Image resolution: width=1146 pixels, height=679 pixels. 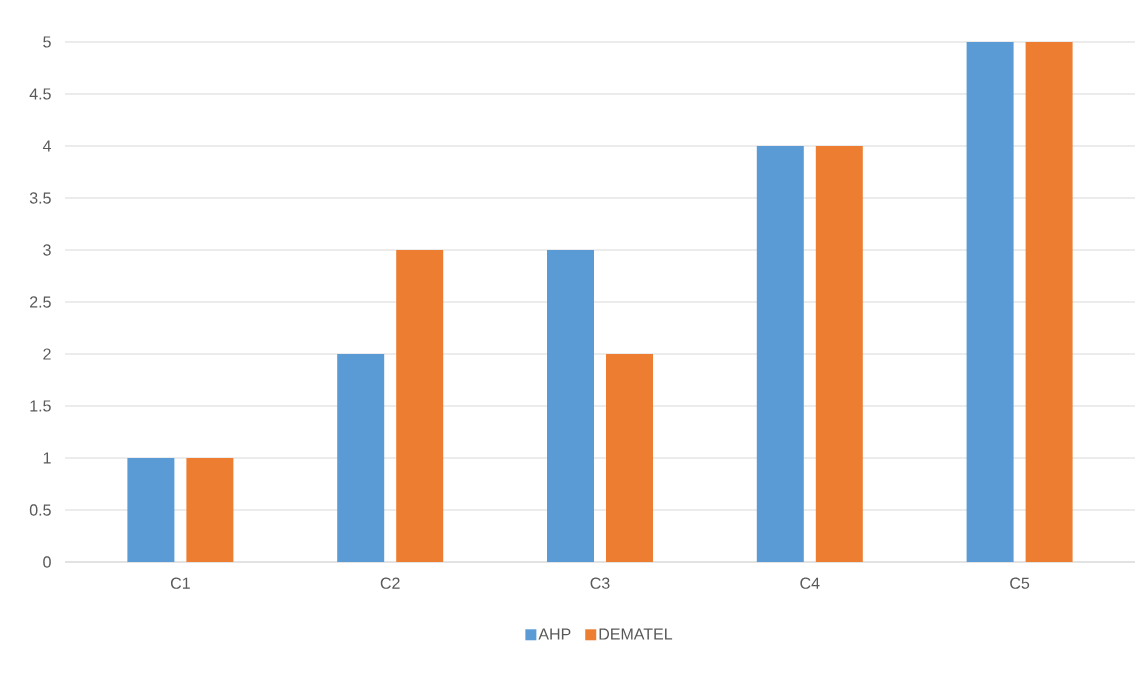 What do you see at coordinates (47, 146) in the screenshot?
I see `y-tick-label: 4` at bounding box center [47, 146].